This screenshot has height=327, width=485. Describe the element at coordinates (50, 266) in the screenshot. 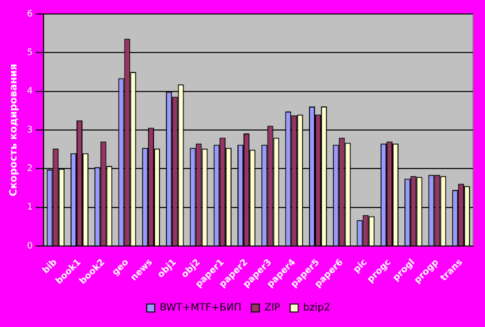

I see `x-tick-label: bib` at that location.